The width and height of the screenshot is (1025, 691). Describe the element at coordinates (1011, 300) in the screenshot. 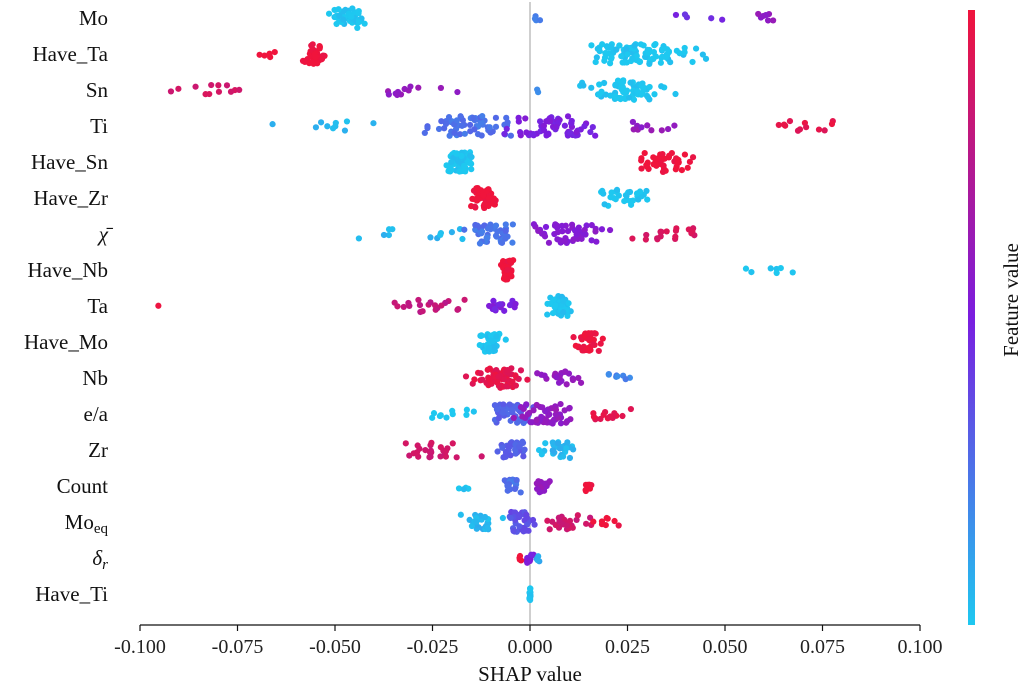

I see `colorbar-label: Feature value` at that location.